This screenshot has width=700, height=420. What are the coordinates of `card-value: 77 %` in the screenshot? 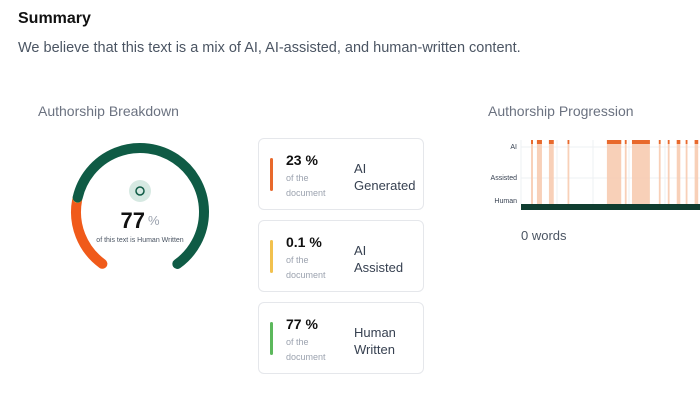 It's located at (302, 324).